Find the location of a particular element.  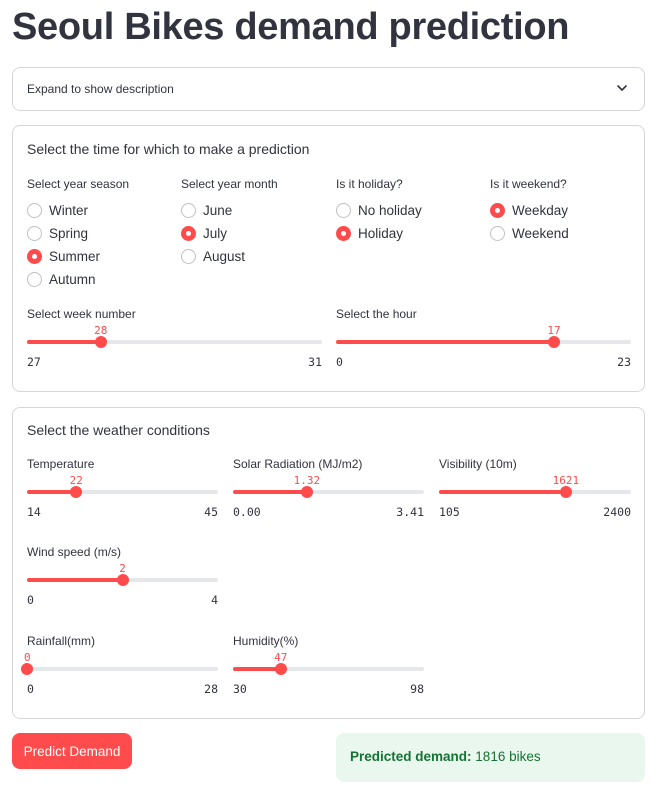

season-option-spring: Spring is located at coordinates (57, 233).